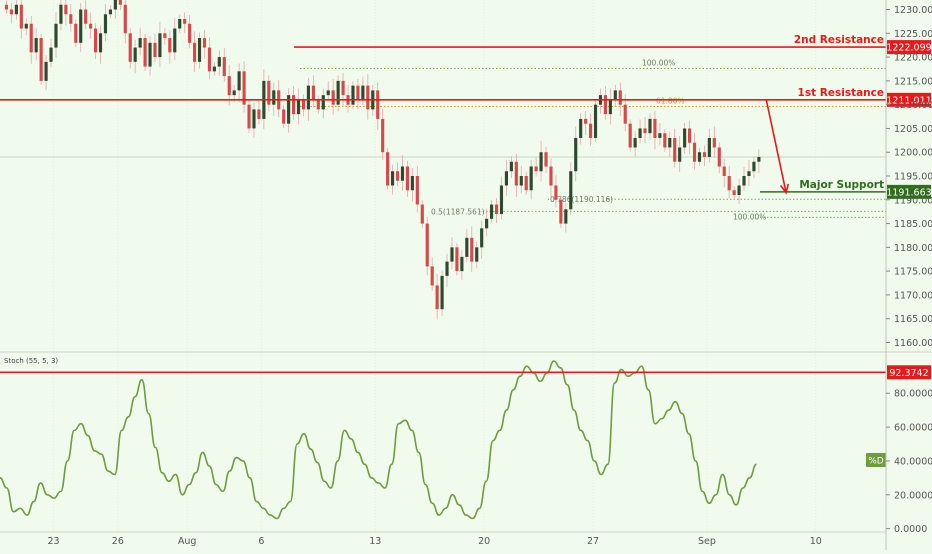 Image resolution: width=932 pixels, height=554 pixels. What do you see at coordinates (908, 192) in the screenshot?
I see `level-price-label: 1191.663` at bounding box center [908, 192].